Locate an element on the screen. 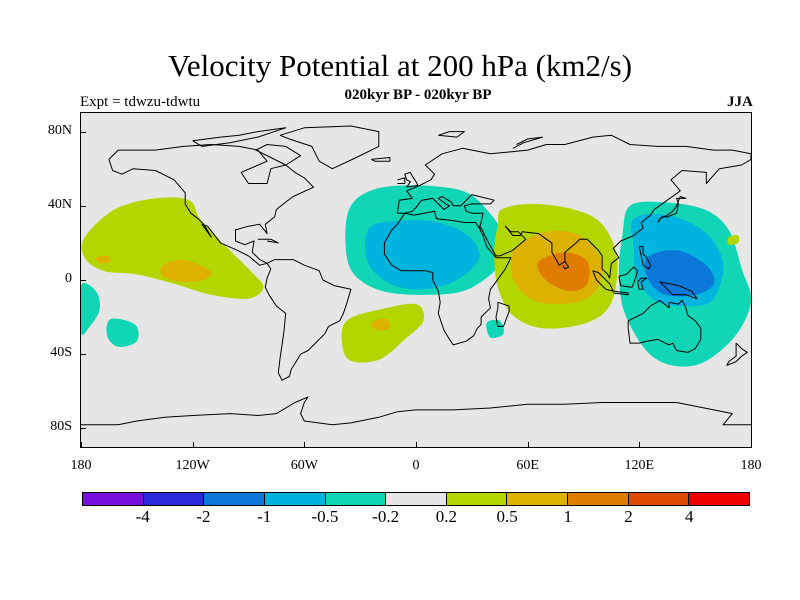 The width and height of the screenshot is (800, 600). coastline-arabia-inner is located at coordinates (480, 227).